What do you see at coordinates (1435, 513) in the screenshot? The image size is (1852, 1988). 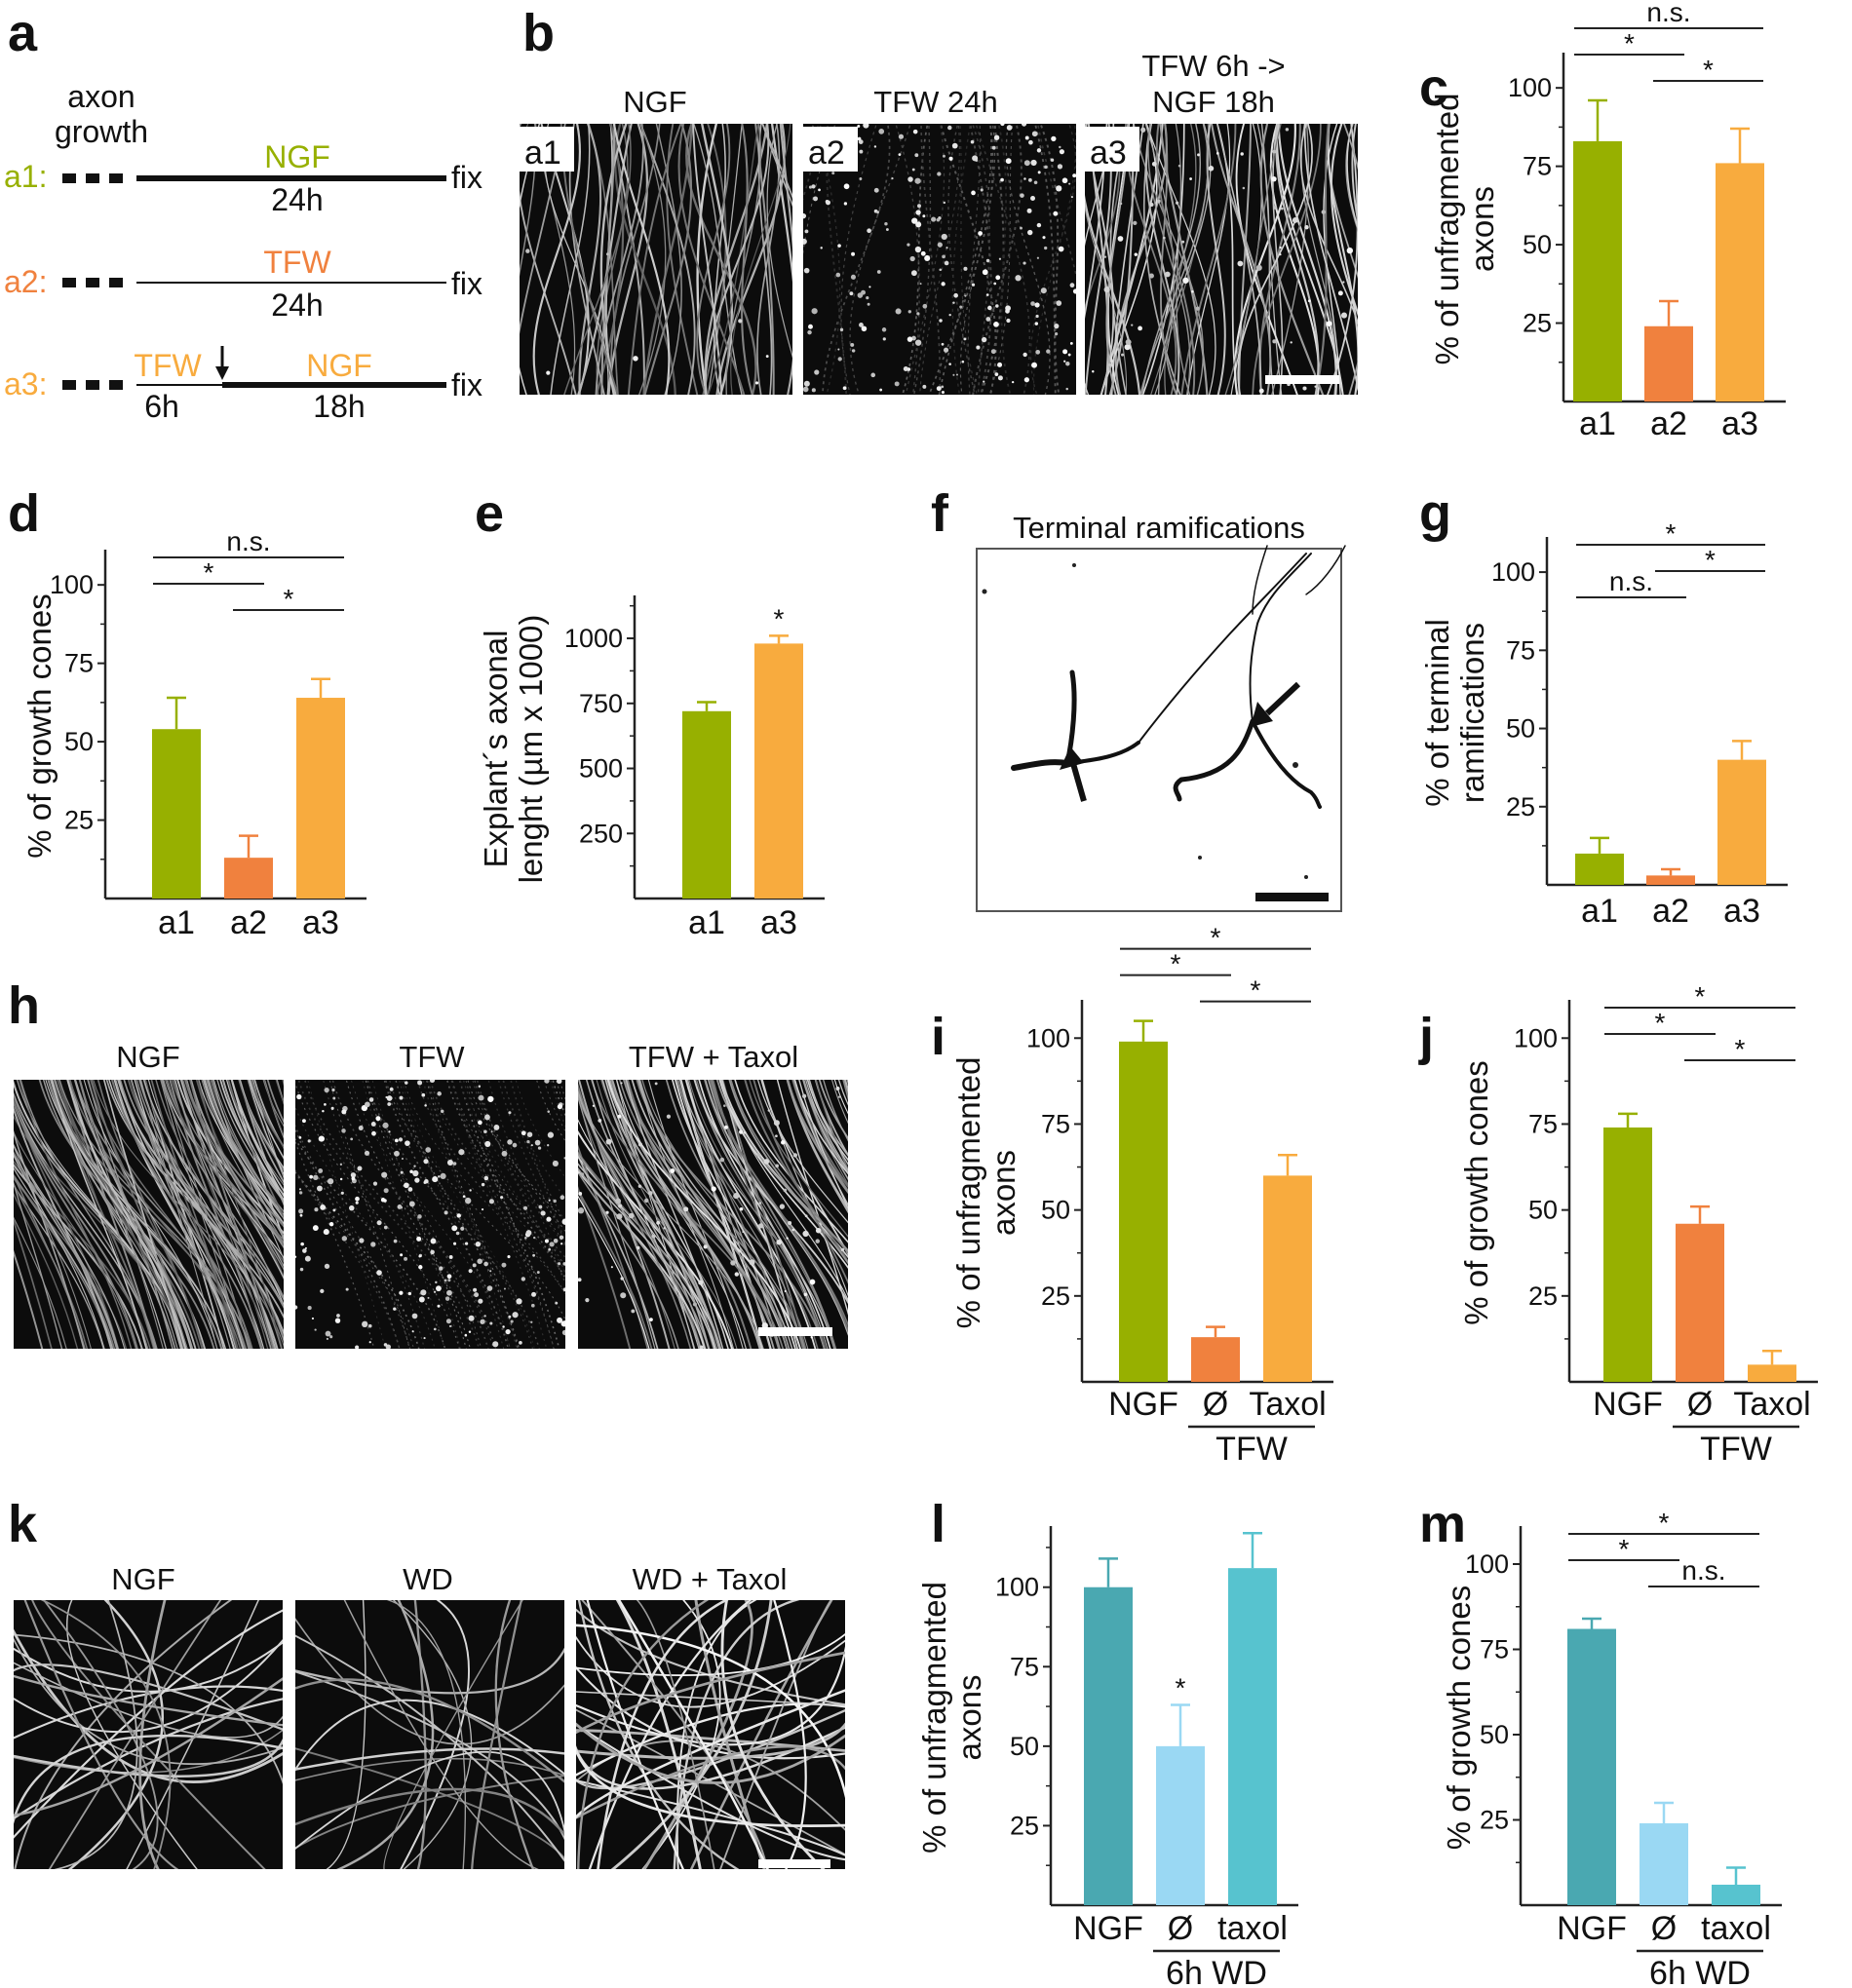 I see `panel-letter-g: g` at bounding box center [1435, 513].